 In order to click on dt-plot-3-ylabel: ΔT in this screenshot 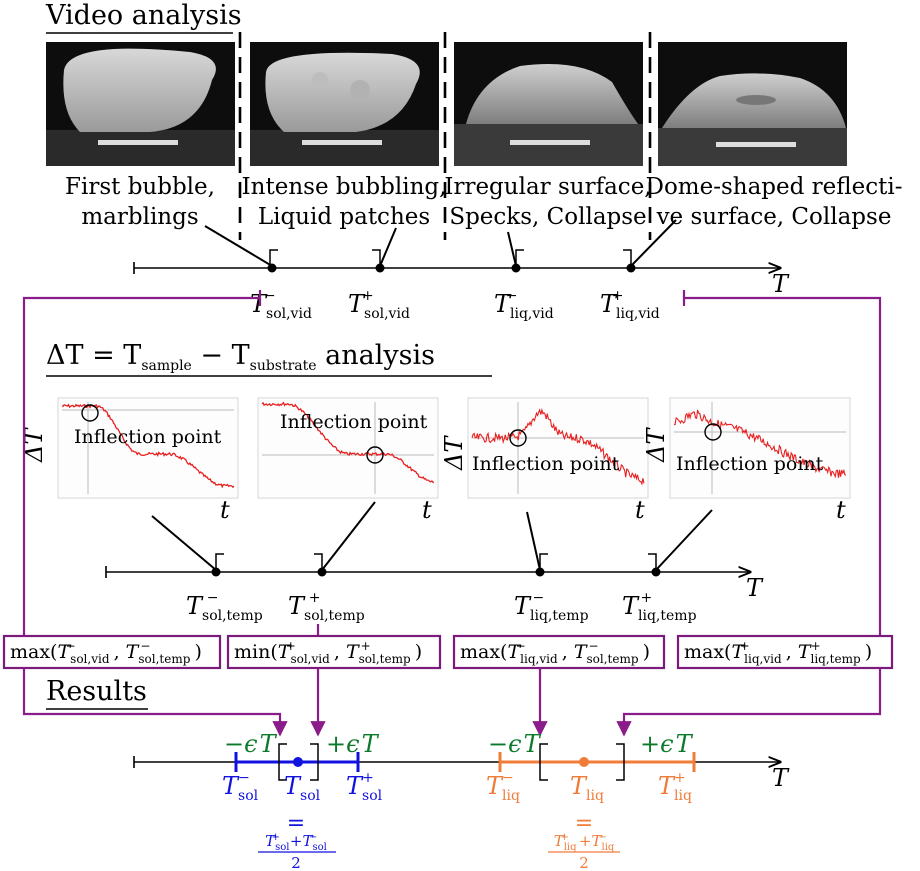, I will do `click(454, 453)`.